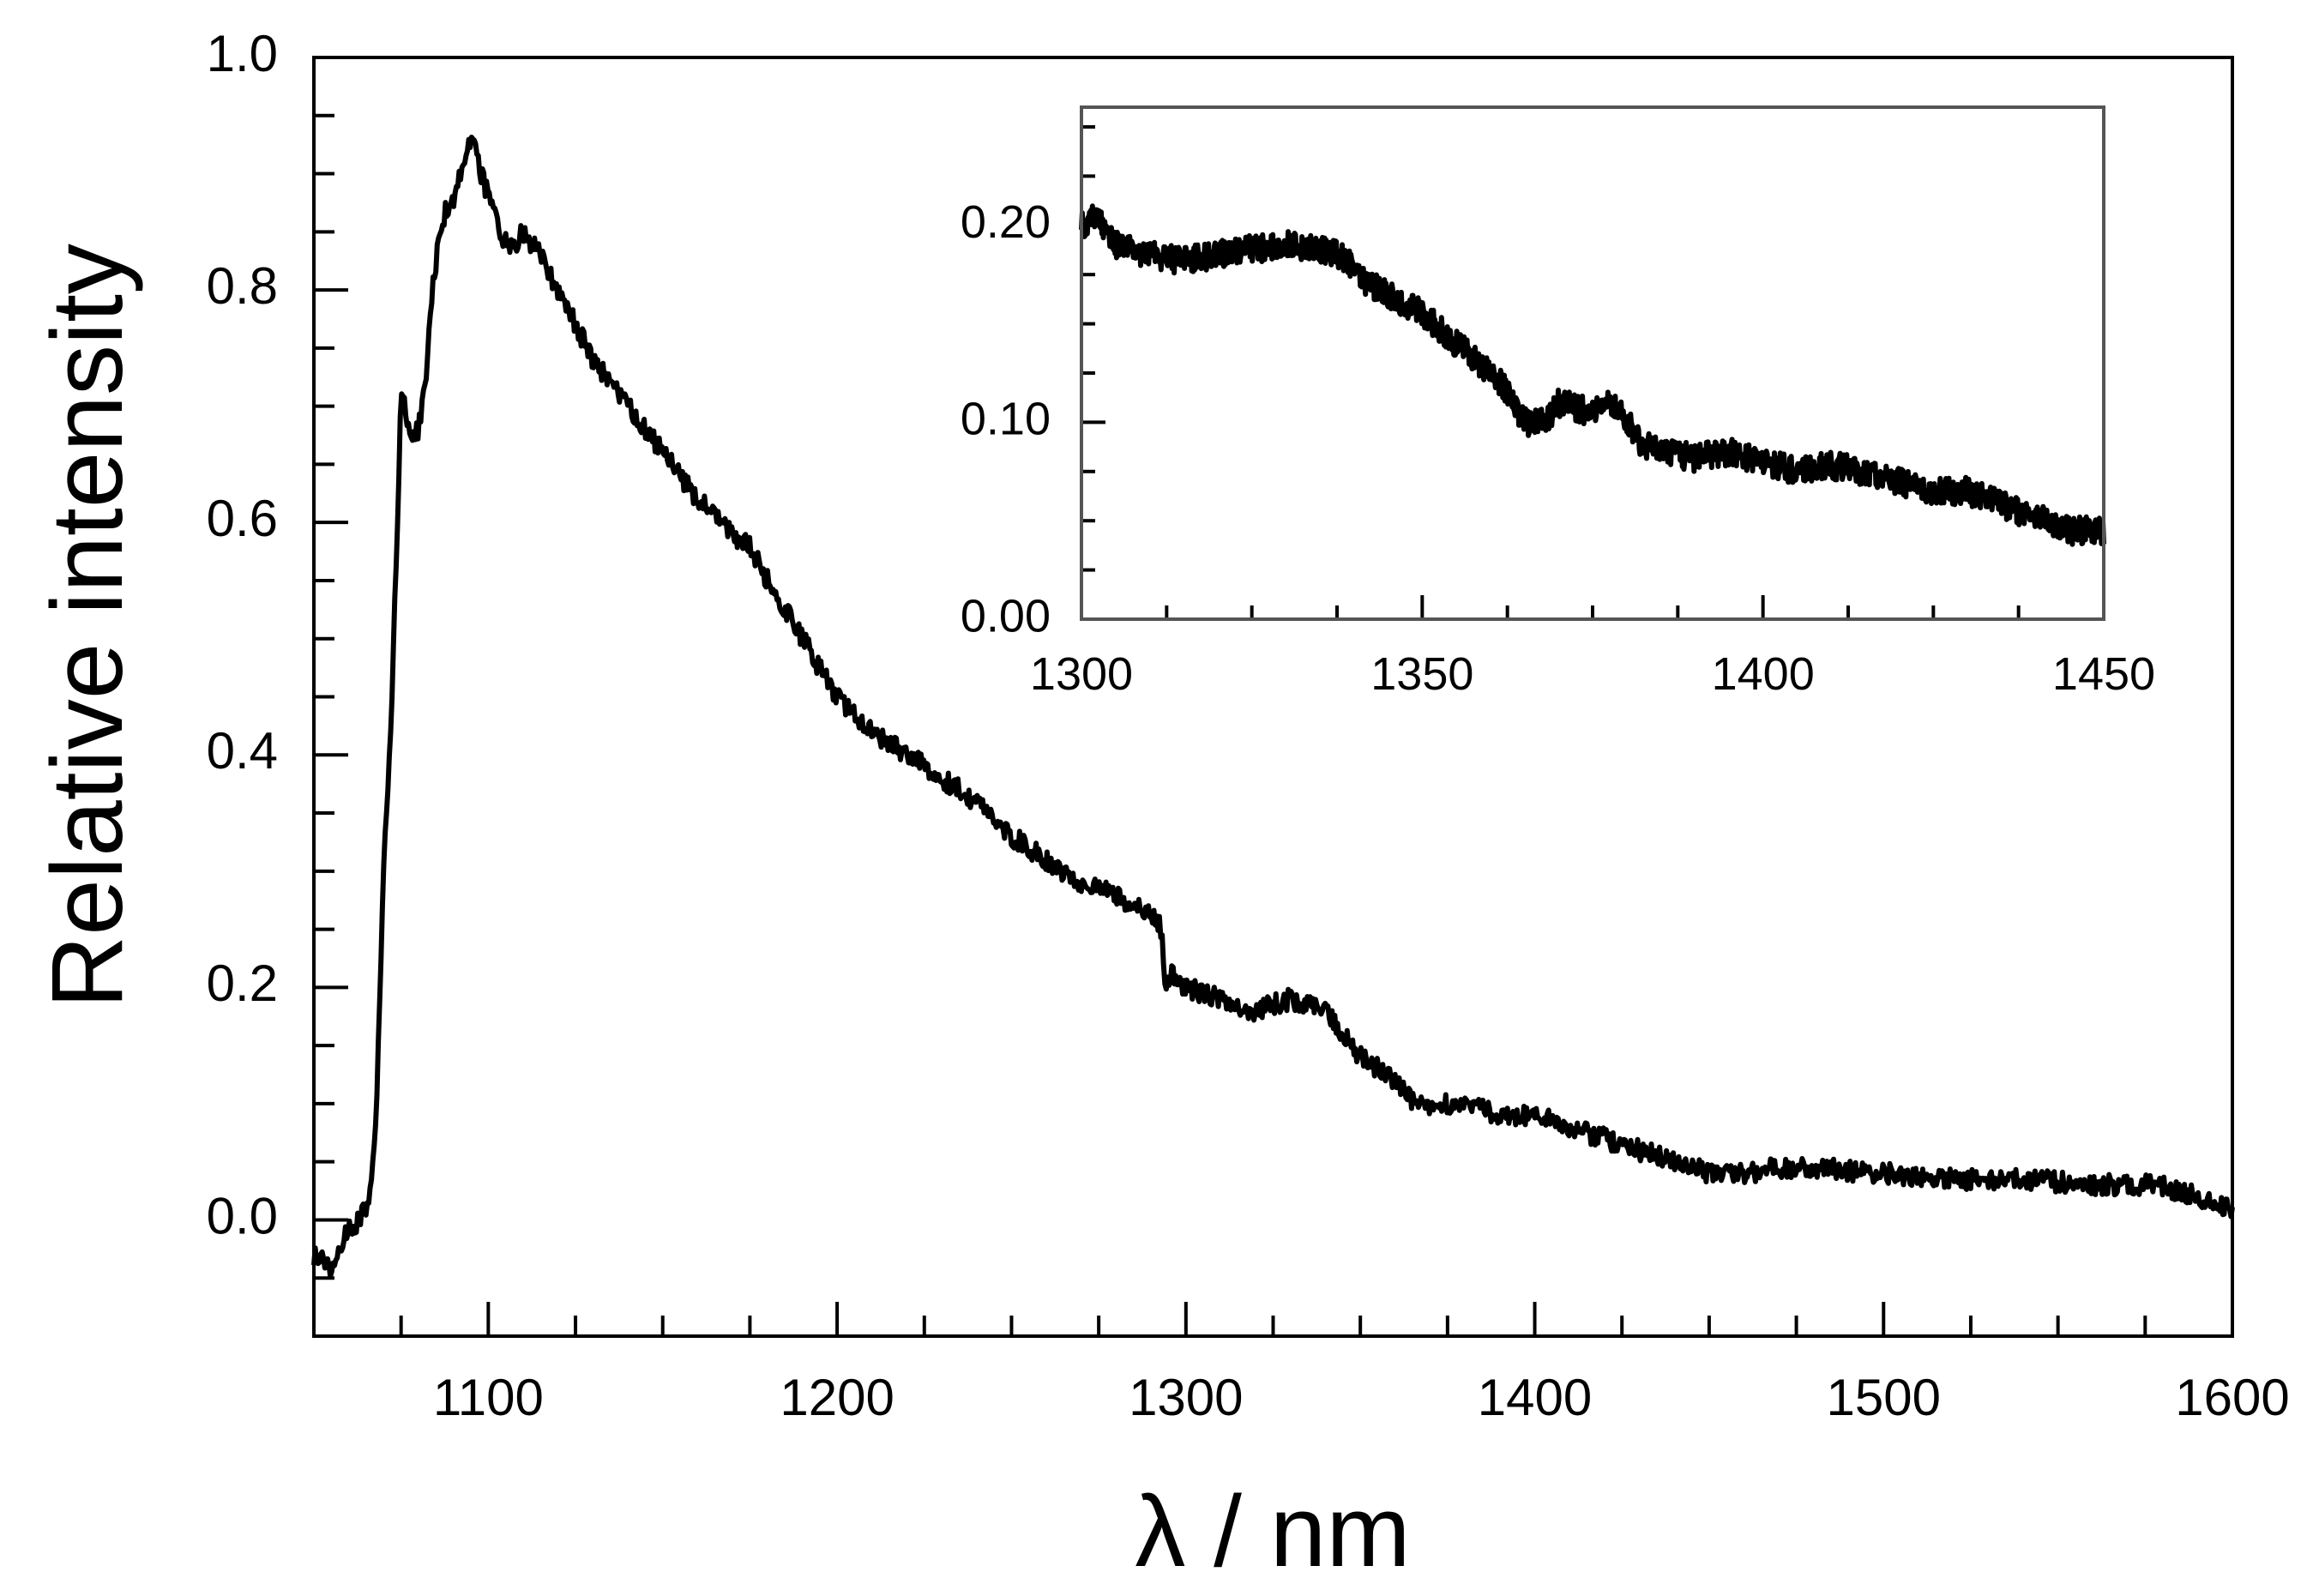 Image resolution: width=2319 pixels, height=1596 pixels. Describe the element at coordinates (2103, 674) in the screenshot. I see `inset-x-tick-label: 1450` at that location.